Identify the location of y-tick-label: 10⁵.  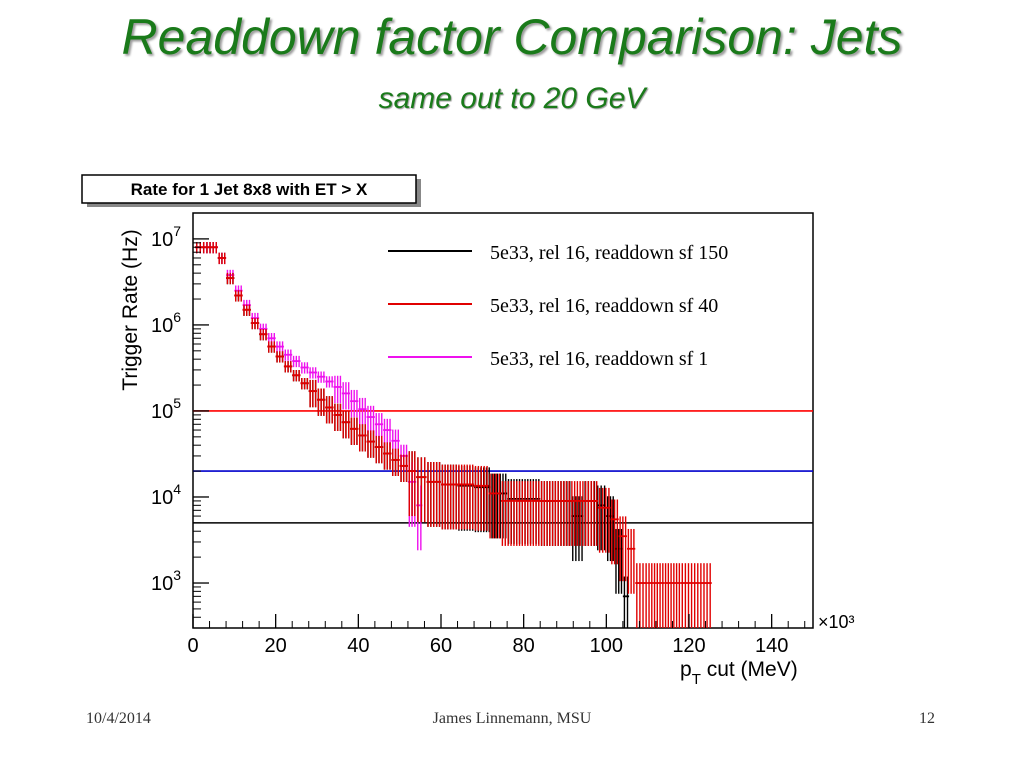
(166, 409).